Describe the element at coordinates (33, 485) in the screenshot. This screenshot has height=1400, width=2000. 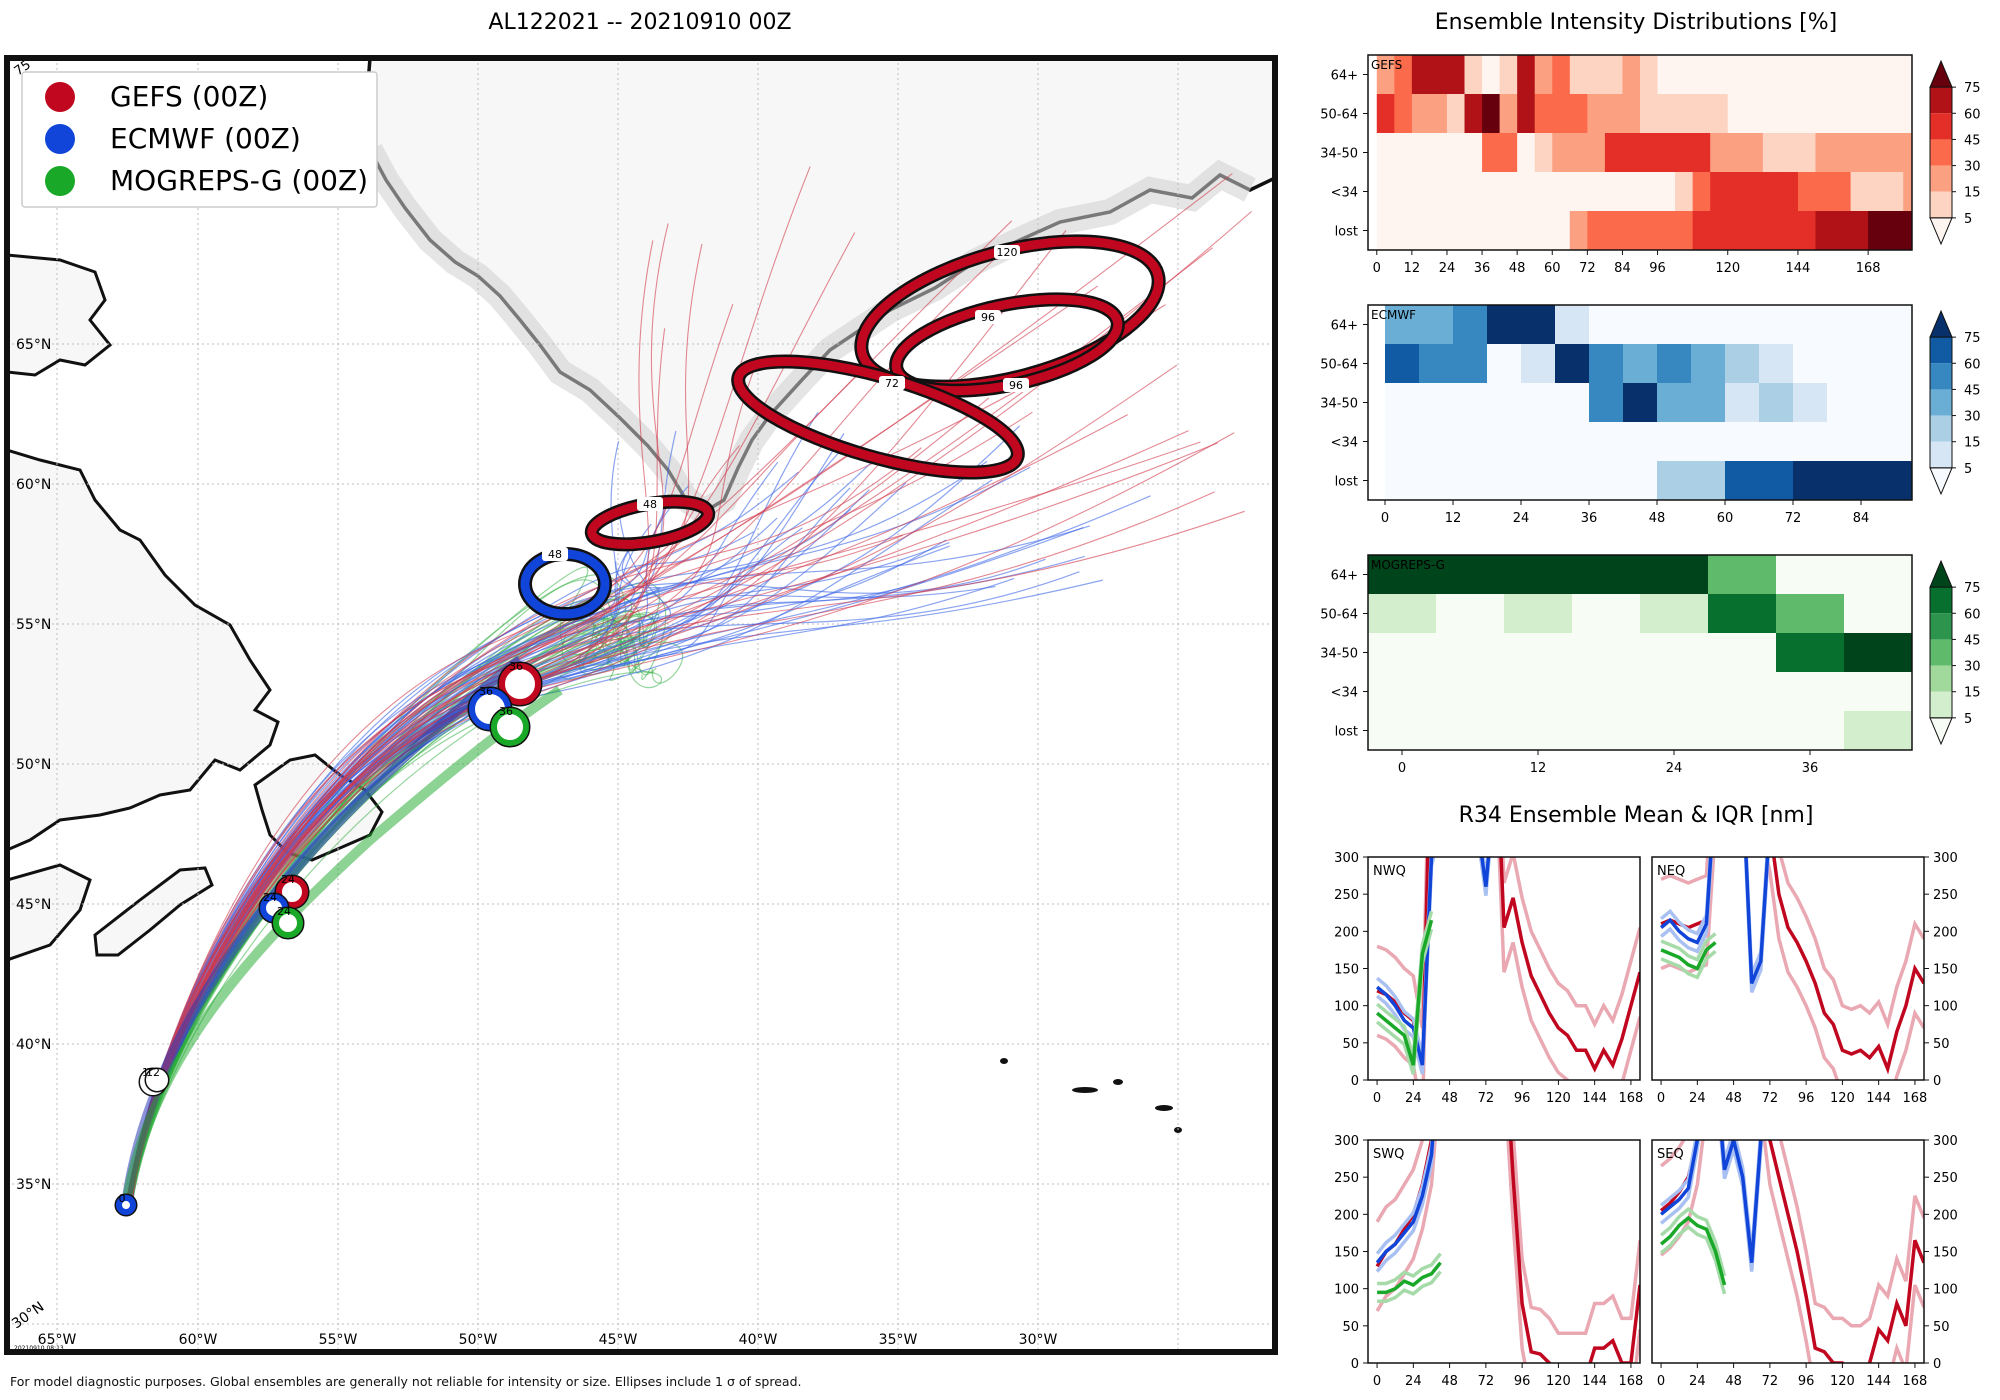
I see `lat-label: 60°N` at that location.